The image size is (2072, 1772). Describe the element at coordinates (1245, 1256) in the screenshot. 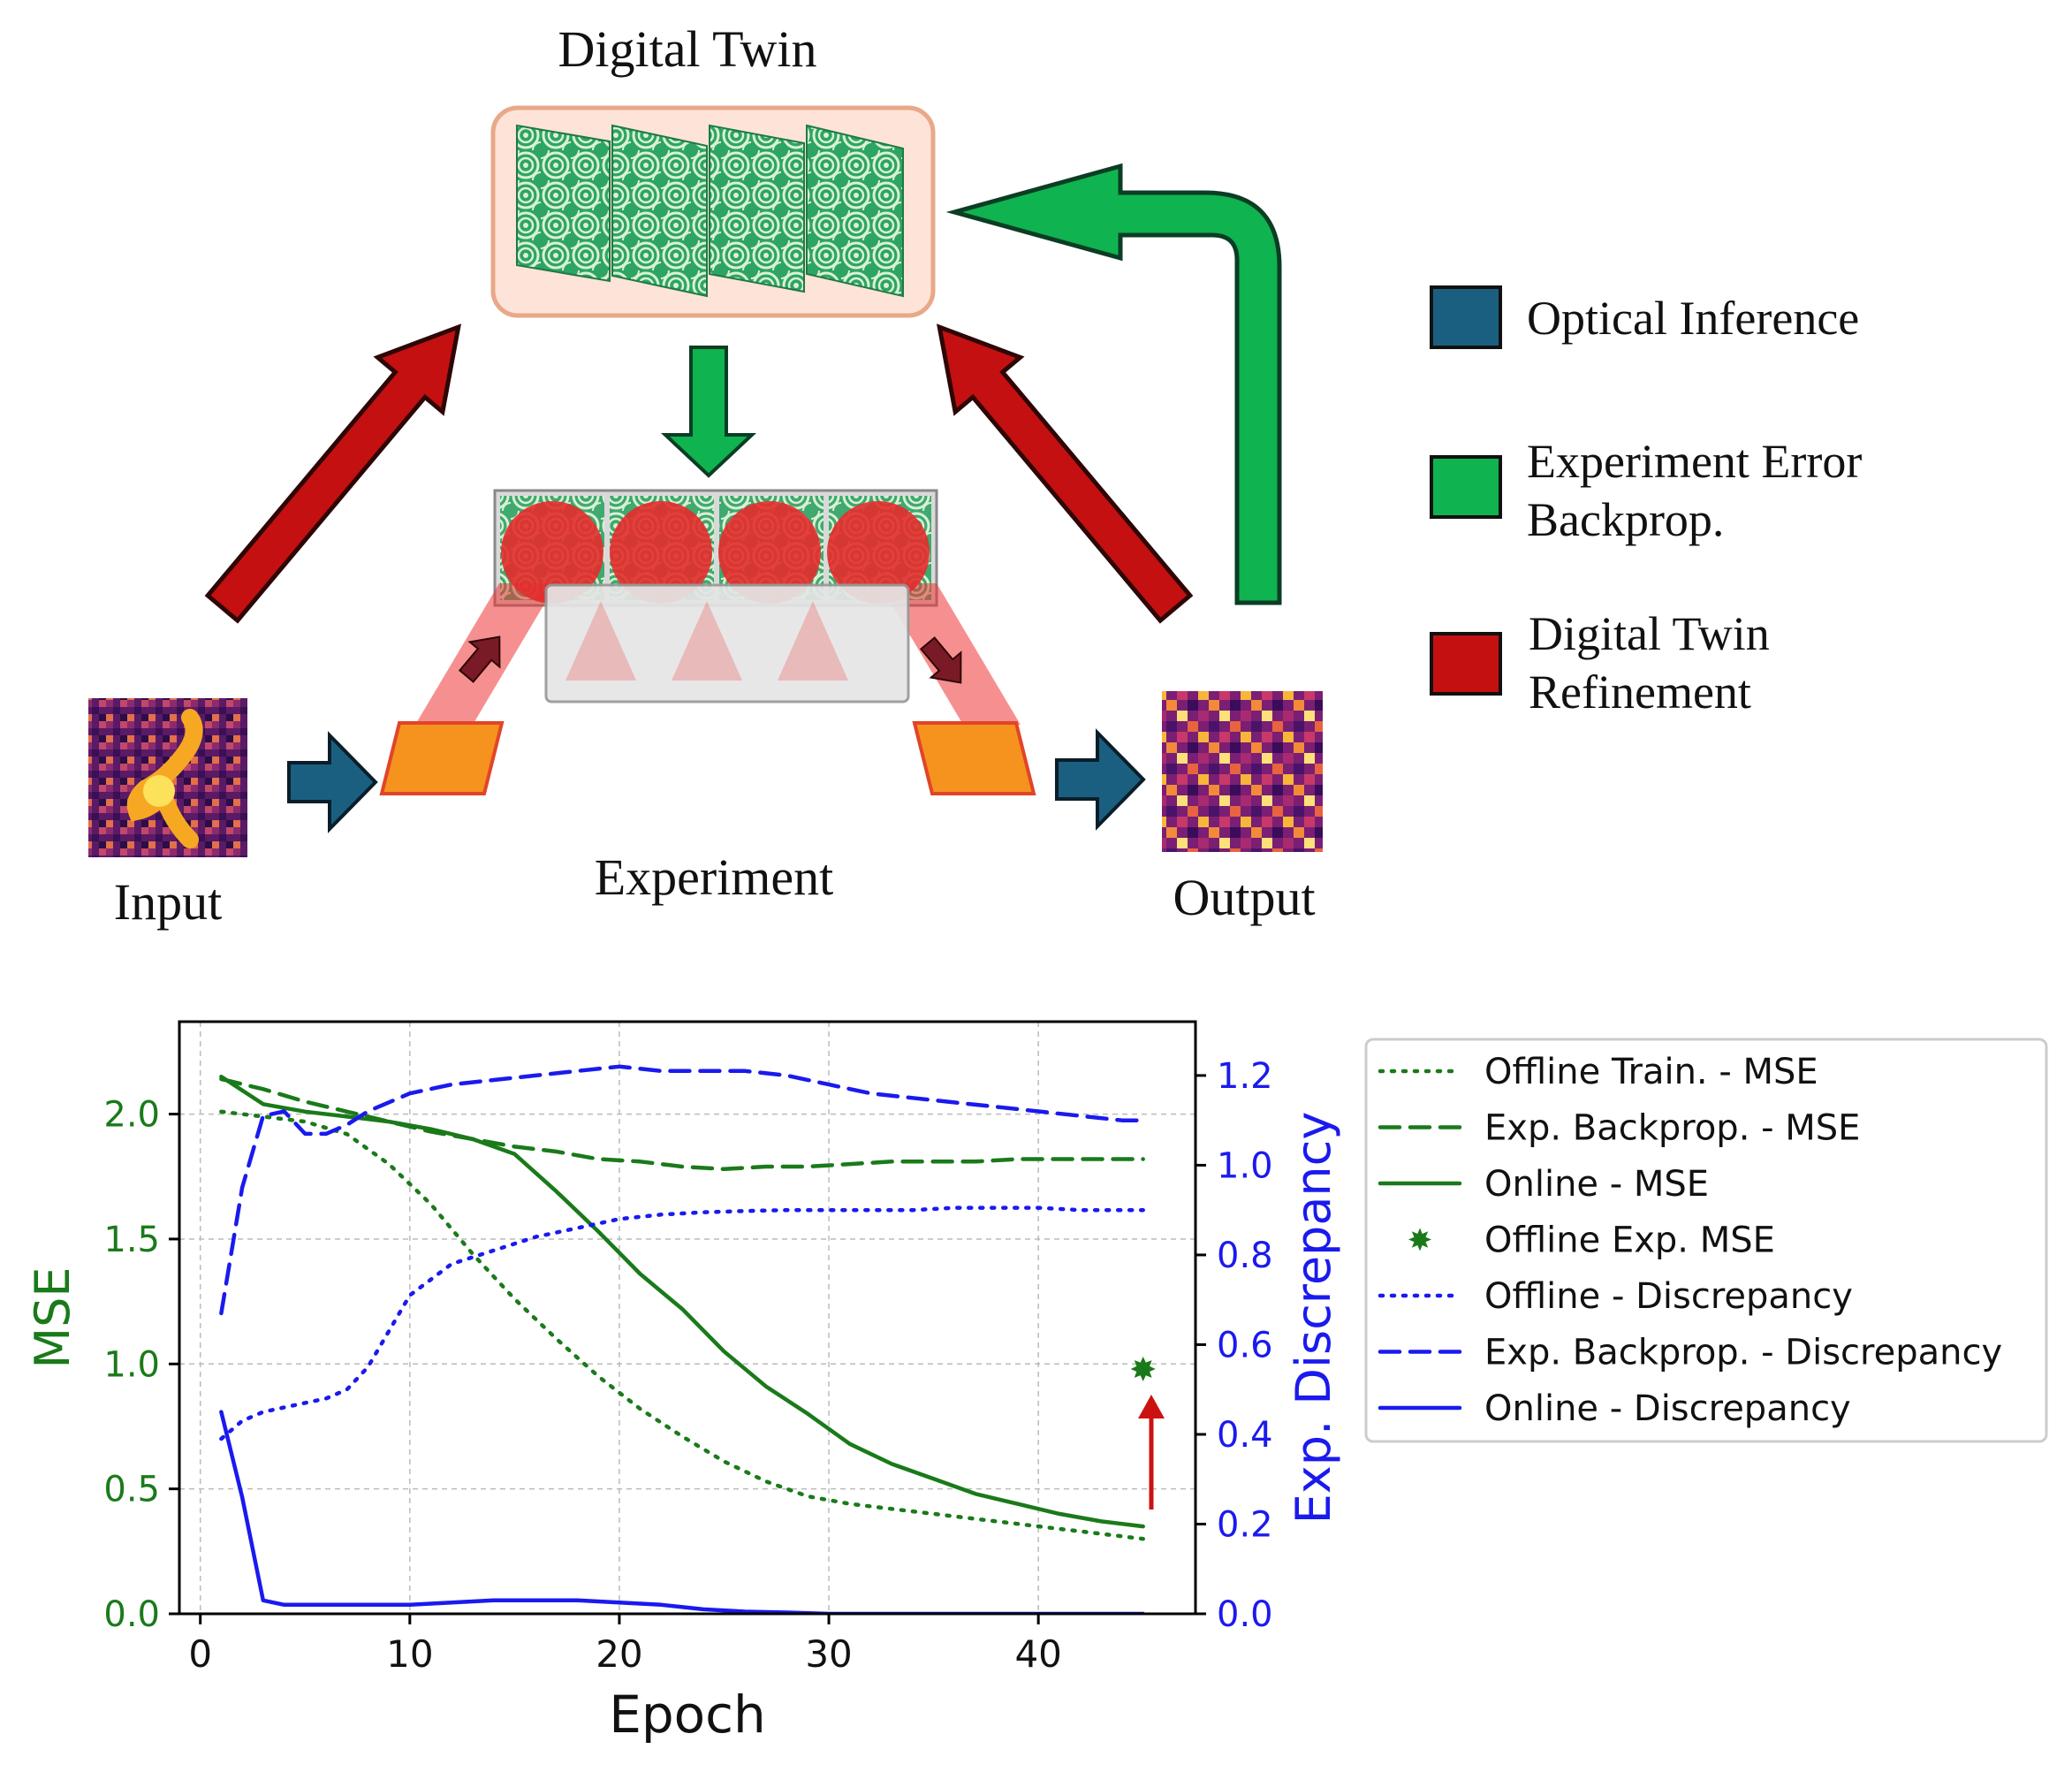

I see `y-tick-label-right: 0.8` at that location.